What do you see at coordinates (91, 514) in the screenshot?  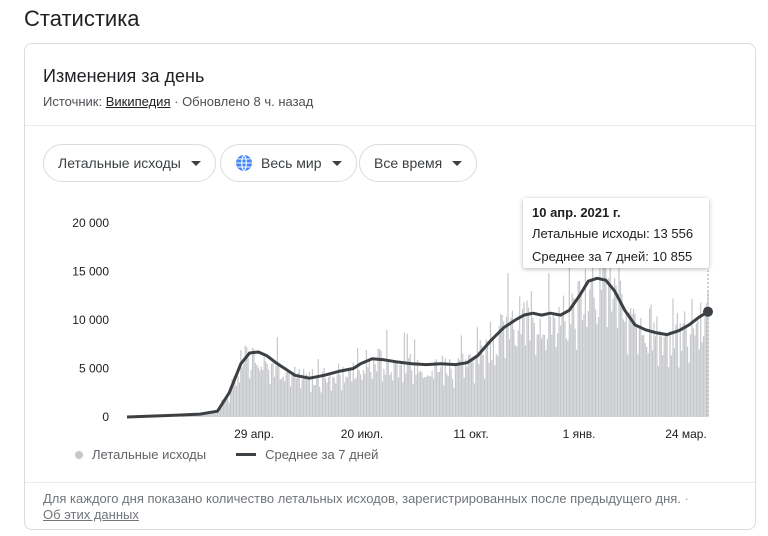 I see `about-data-link: Об этих данных` at bounding box center [91, 514].